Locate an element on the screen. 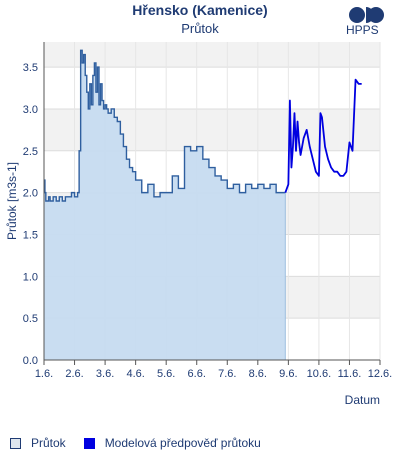 Image resolution: width=400 pixels, height=460 pixels. x-tick-label: 5.6. is located at coordinates (166, 374).